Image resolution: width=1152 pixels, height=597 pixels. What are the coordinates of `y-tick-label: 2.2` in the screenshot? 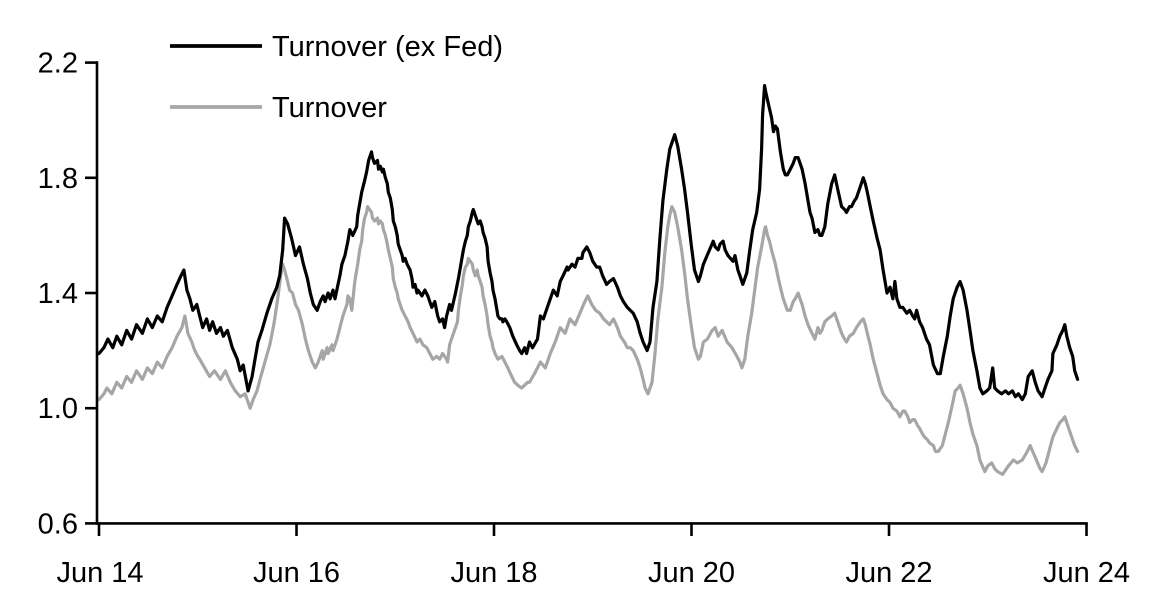 It's located at (58, 64).